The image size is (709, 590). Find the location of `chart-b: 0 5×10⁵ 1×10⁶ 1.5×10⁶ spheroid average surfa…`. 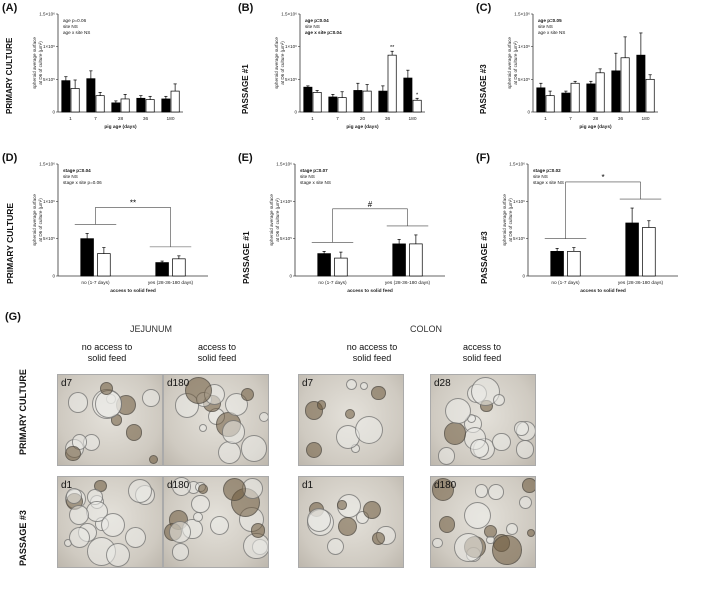

chart-b: 0 5×10⁵ 1×10⁶ 1.5×10⁶ spheroid average surfa… is located at coordinates (349, 71).